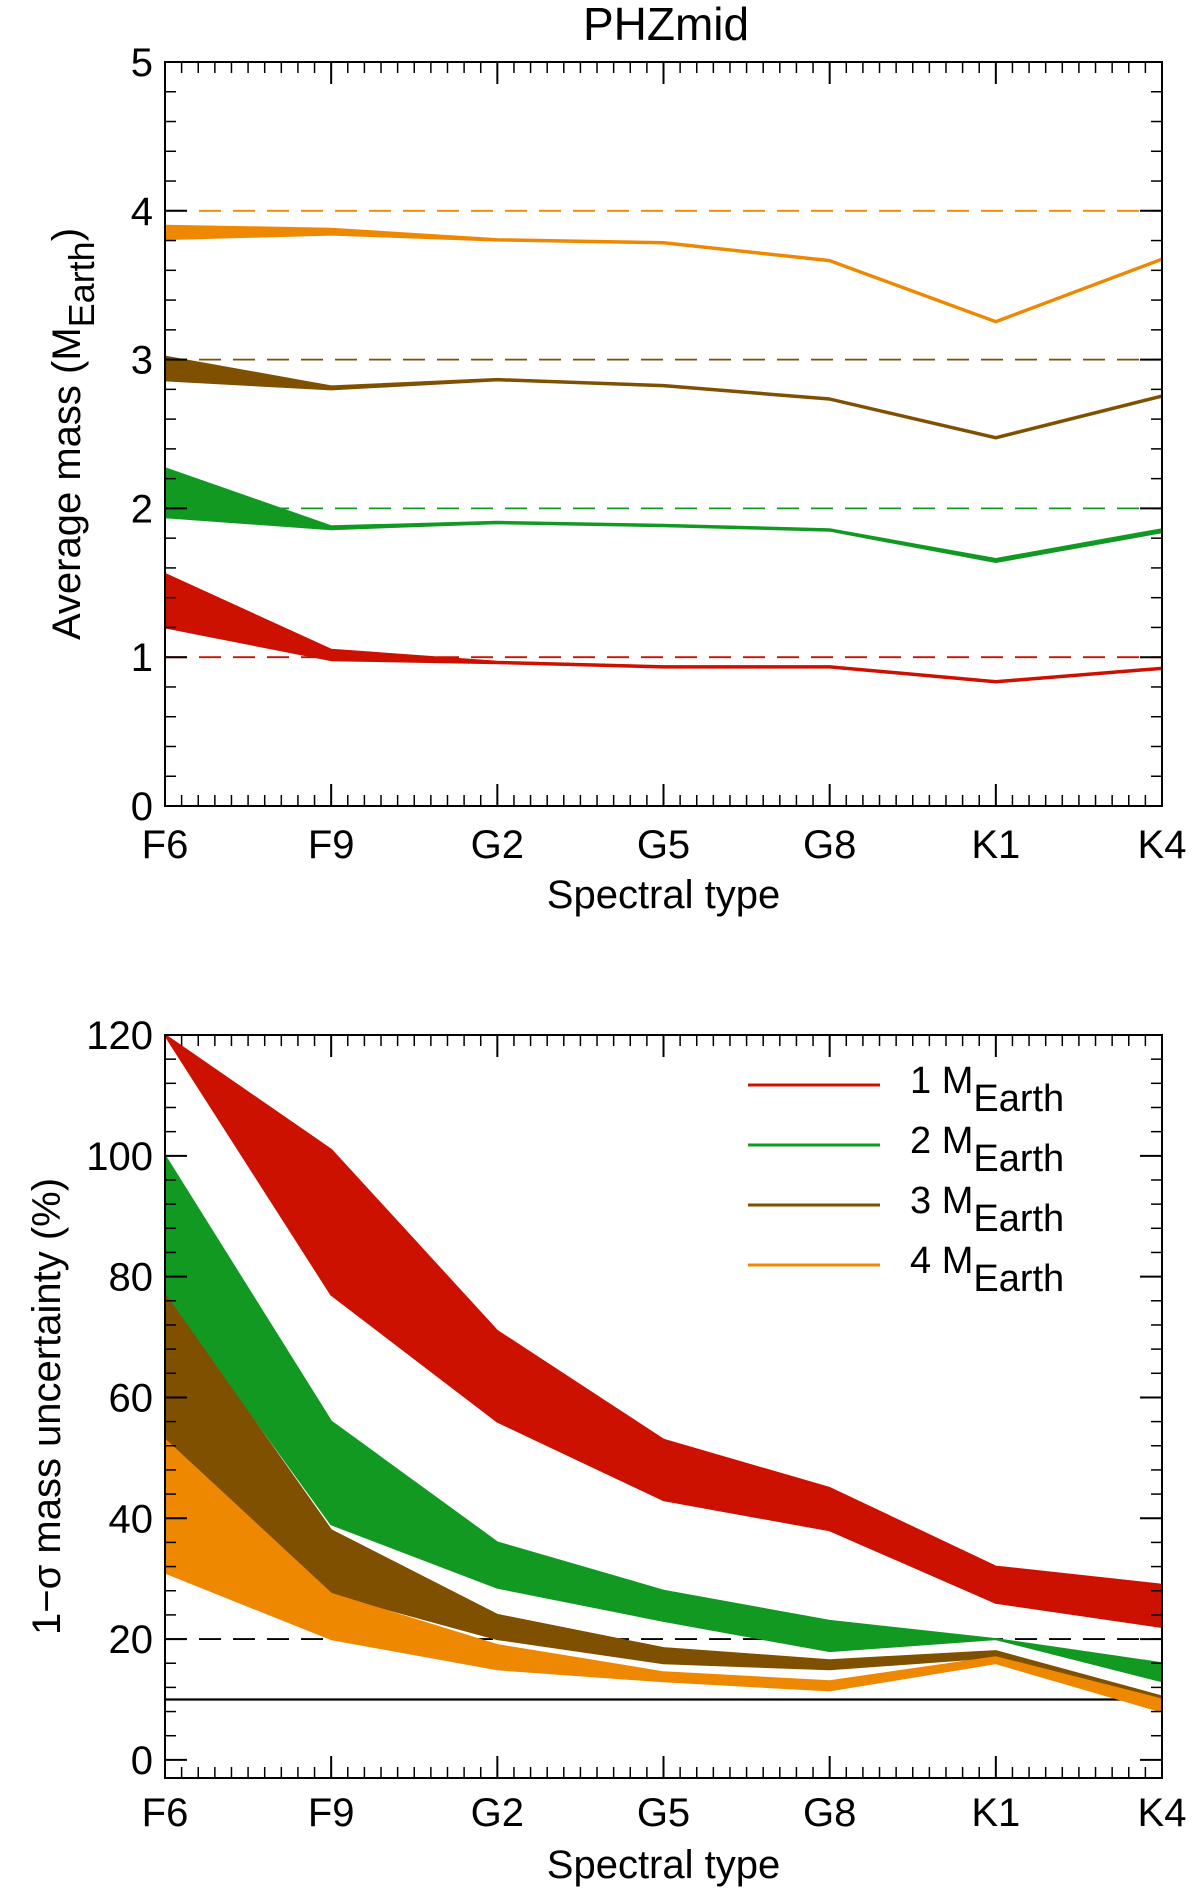  I want to click on band-2-mearth, so click(663, 515).